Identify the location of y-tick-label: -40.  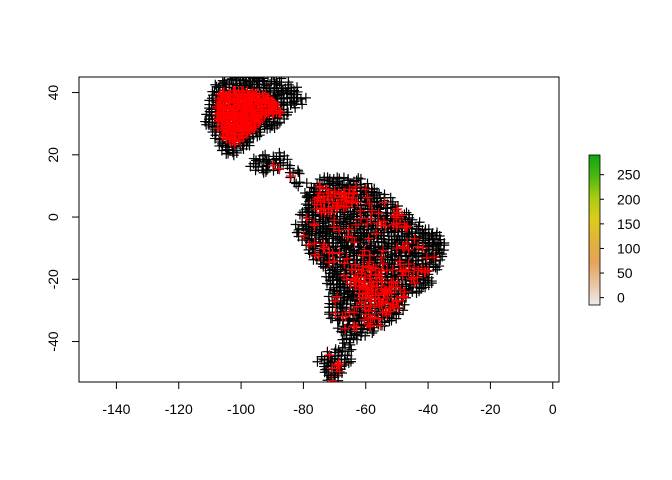
(53, 341).